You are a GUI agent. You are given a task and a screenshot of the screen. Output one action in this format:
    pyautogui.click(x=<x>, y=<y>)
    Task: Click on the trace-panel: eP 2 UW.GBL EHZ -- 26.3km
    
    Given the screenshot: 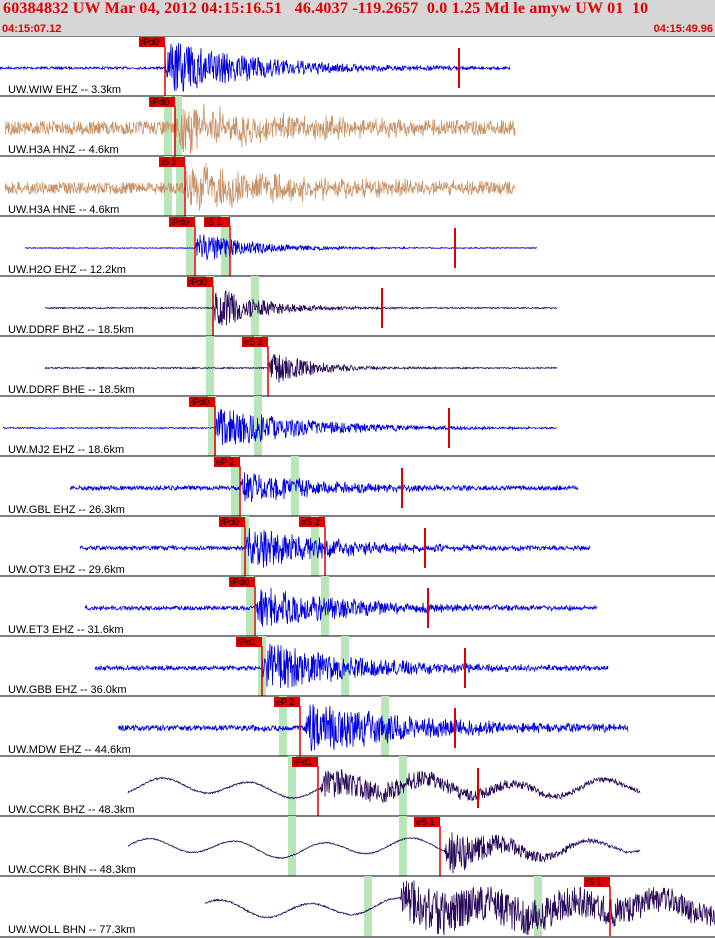 What is the action you would take?
    pyautogui.click(x=357, y=485)
    